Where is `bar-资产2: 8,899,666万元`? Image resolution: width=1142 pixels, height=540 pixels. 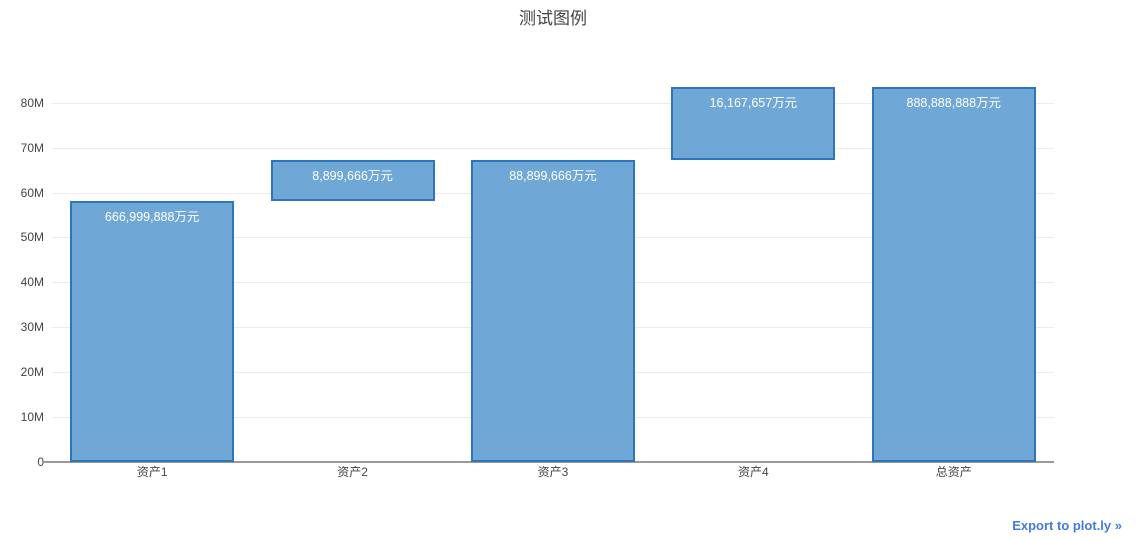
bar-资产2: 8,899,666万元 is located at coordinates (352, 180).